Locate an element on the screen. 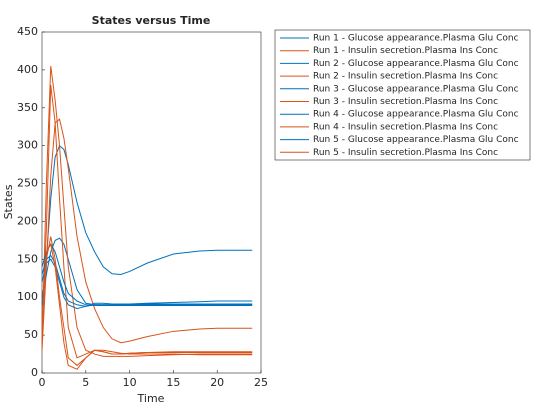  x-tick-label: 10 is located at coordinates (130, 382).